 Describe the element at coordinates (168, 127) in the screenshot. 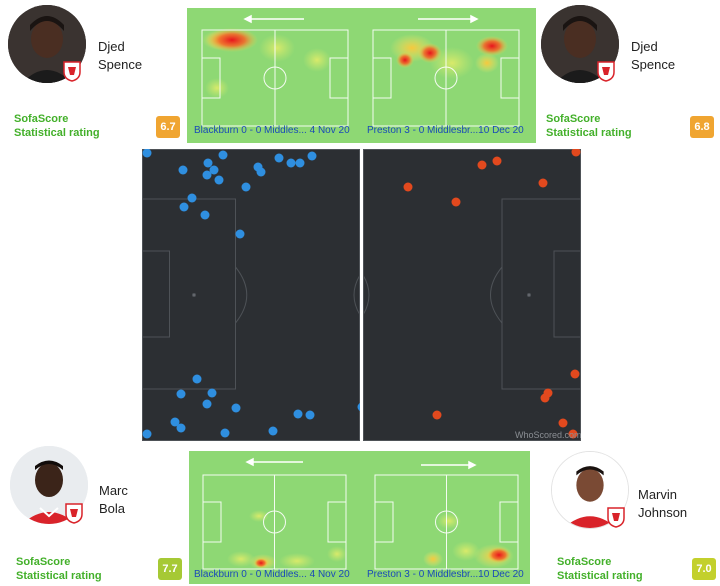

I see `rating-badge: 6.7` at that location.